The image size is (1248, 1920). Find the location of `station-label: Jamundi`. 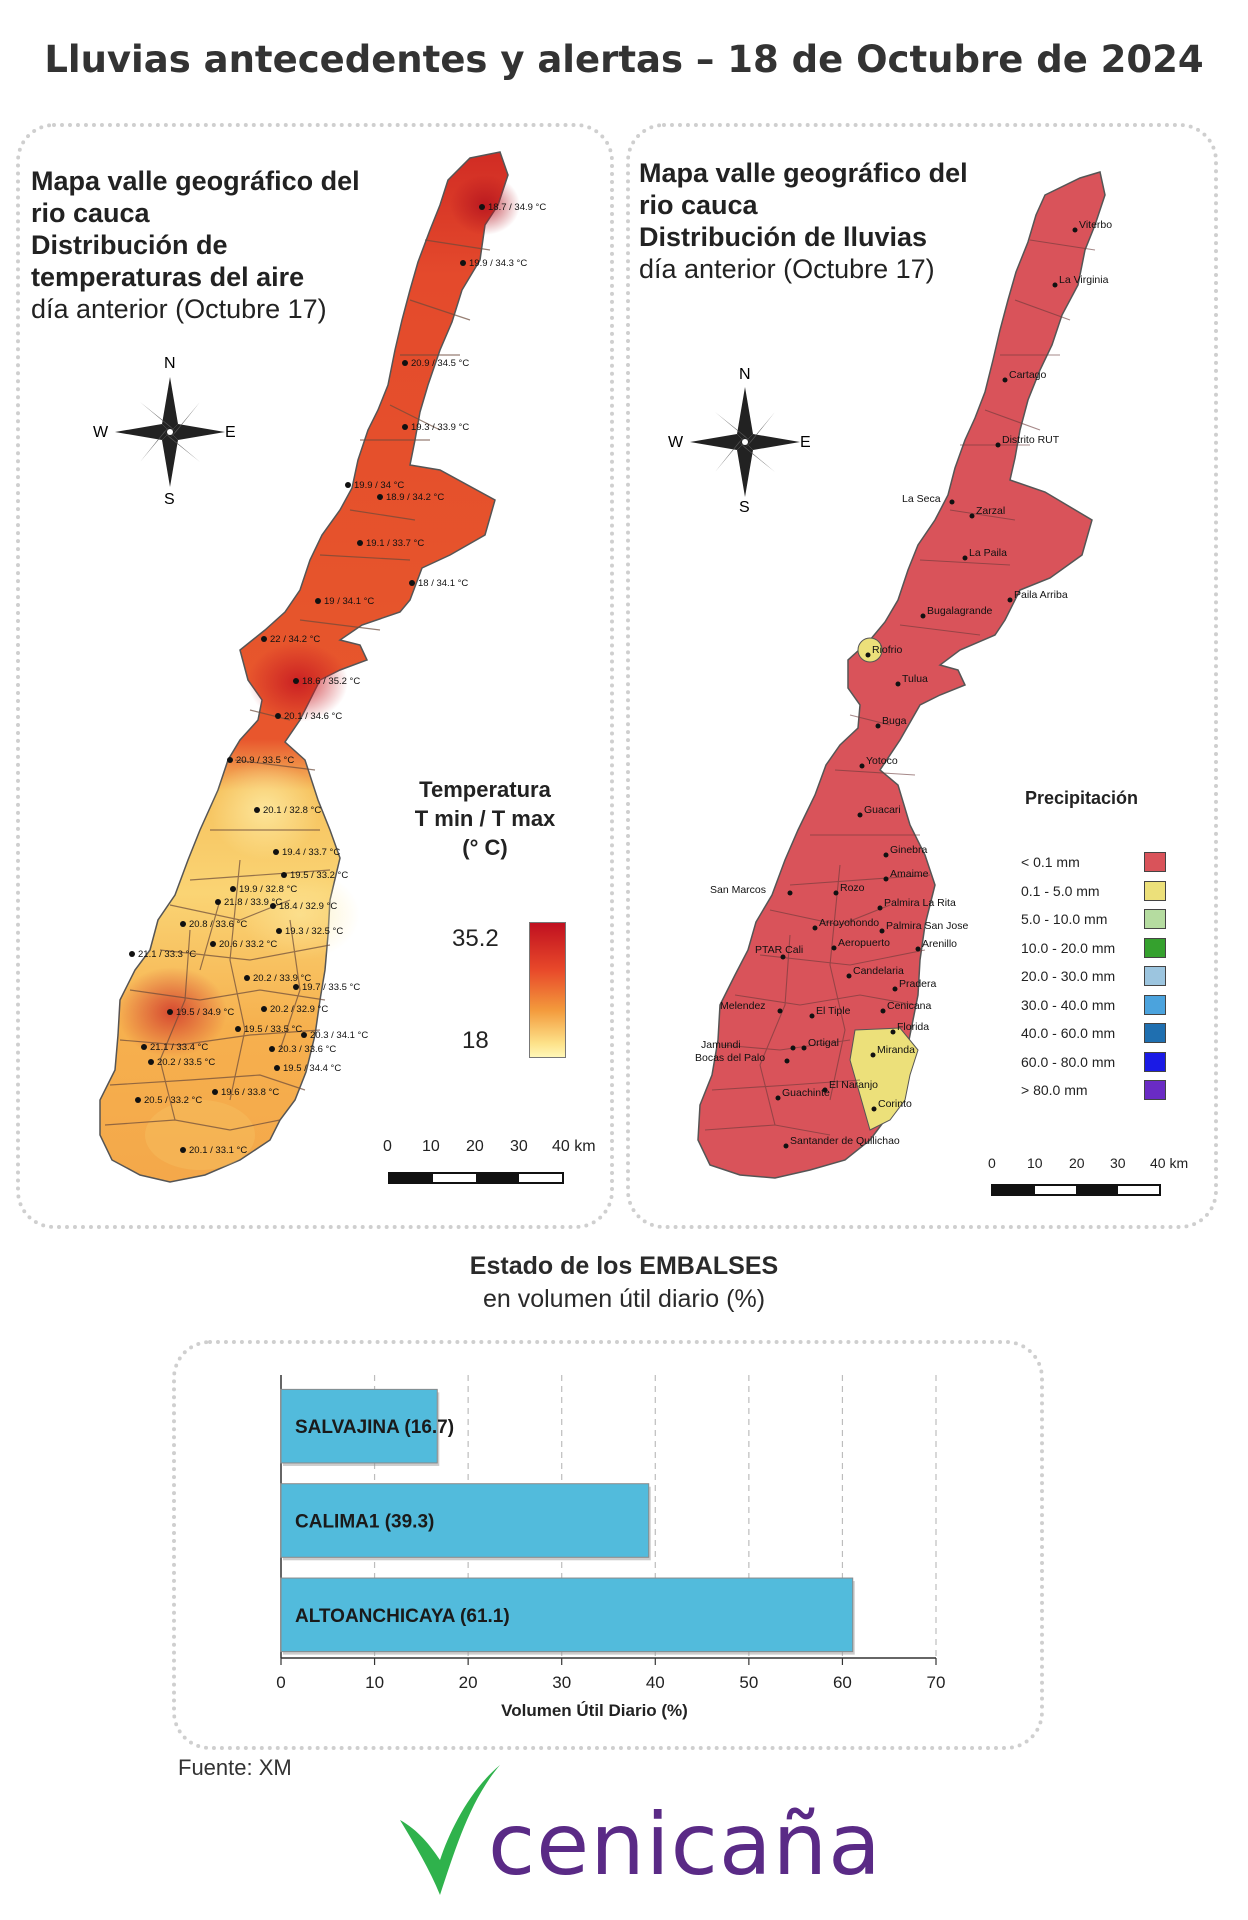

station-label: Jamundi is located at coordinates (721, 1045).